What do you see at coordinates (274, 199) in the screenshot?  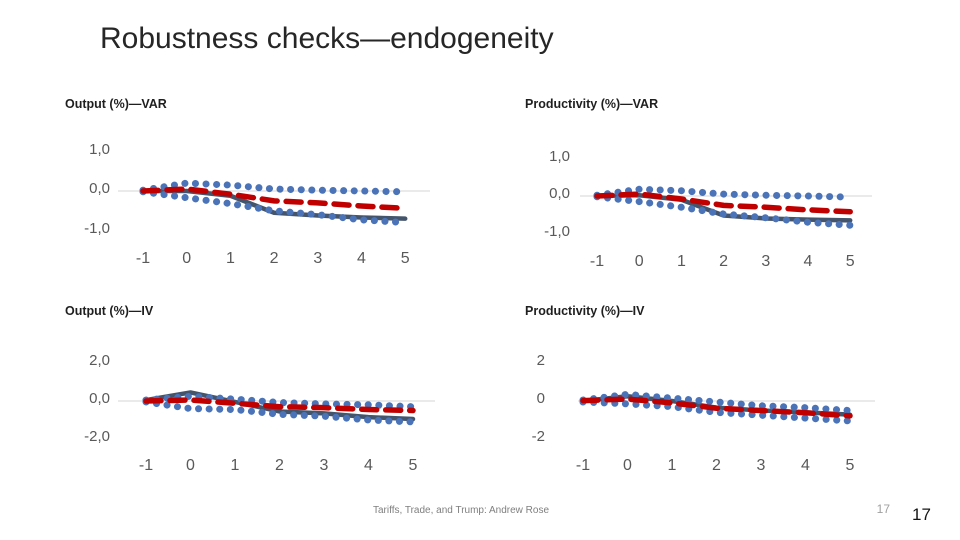 I see `chart-0-series-alternative-estimate` at bounding box center [274, 199].